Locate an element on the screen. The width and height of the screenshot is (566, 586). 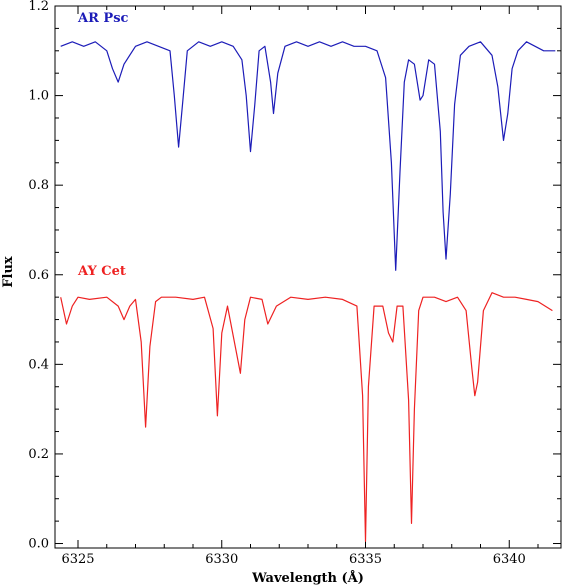
series-label-ay-cet: AY Cet is located at coordinates (101, 271).